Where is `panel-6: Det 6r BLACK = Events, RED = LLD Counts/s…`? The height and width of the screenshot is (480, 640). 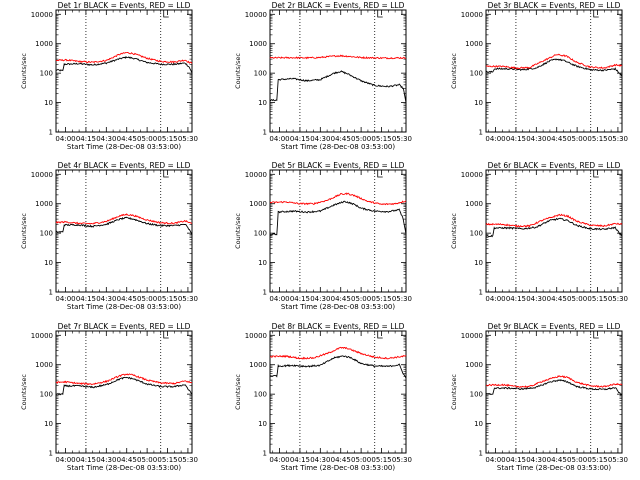
panel-6: Det 6r BLACK = Events, RED = LLD Counts/s… is located at coordinates (539, 232).